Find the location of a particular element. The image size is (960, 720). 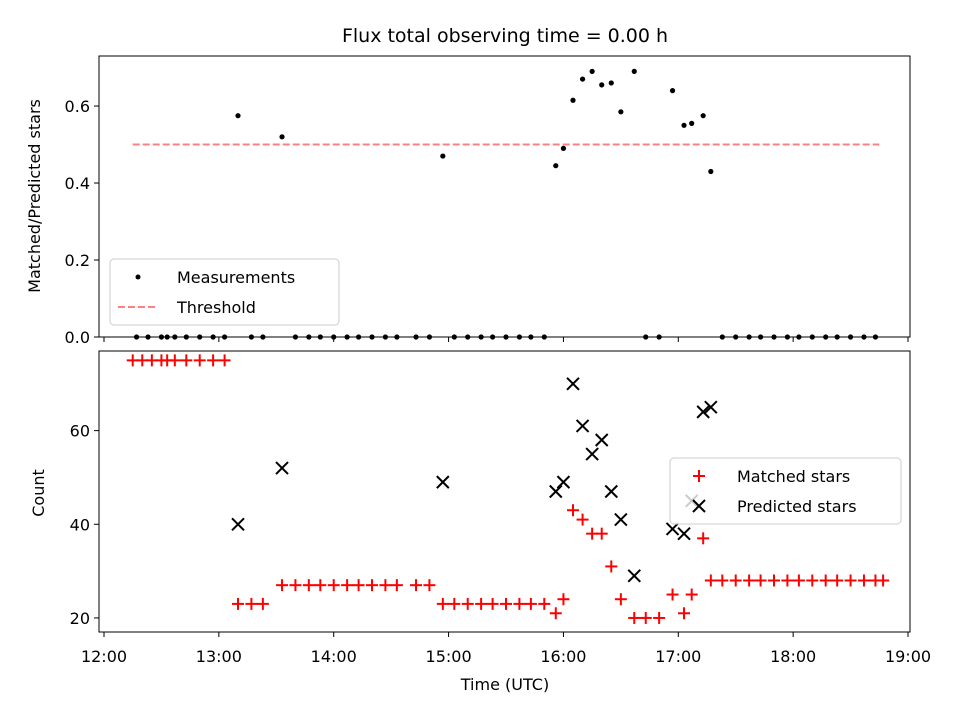

legend-measurements-label: Measurements is located at coordinates (236, 277).